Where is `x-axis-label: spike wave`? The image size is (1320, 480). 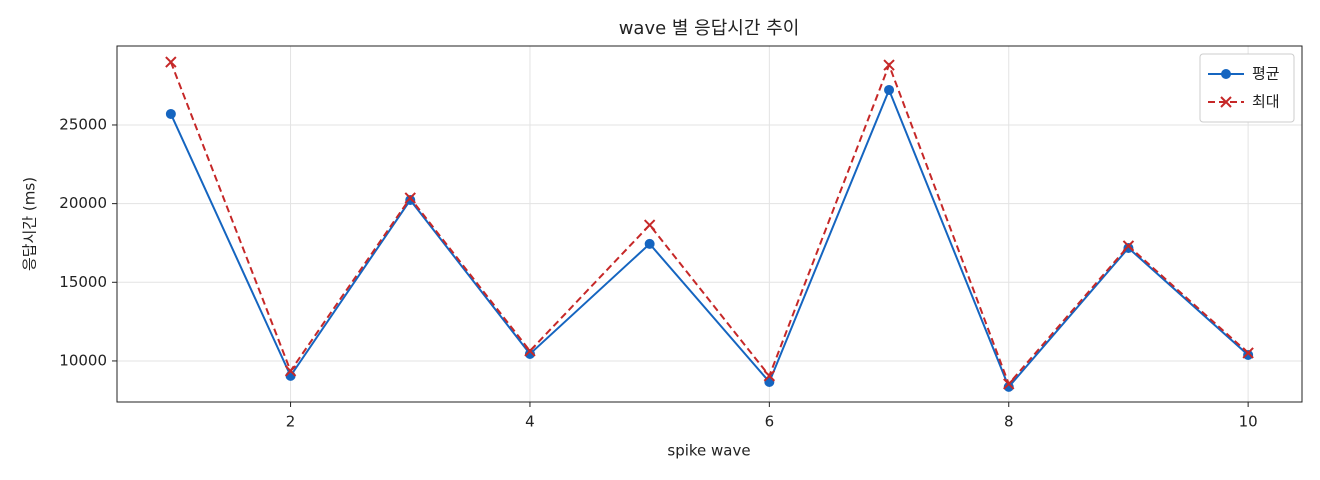
x-axis-label: spike wave is located at coordinates (708, 451).